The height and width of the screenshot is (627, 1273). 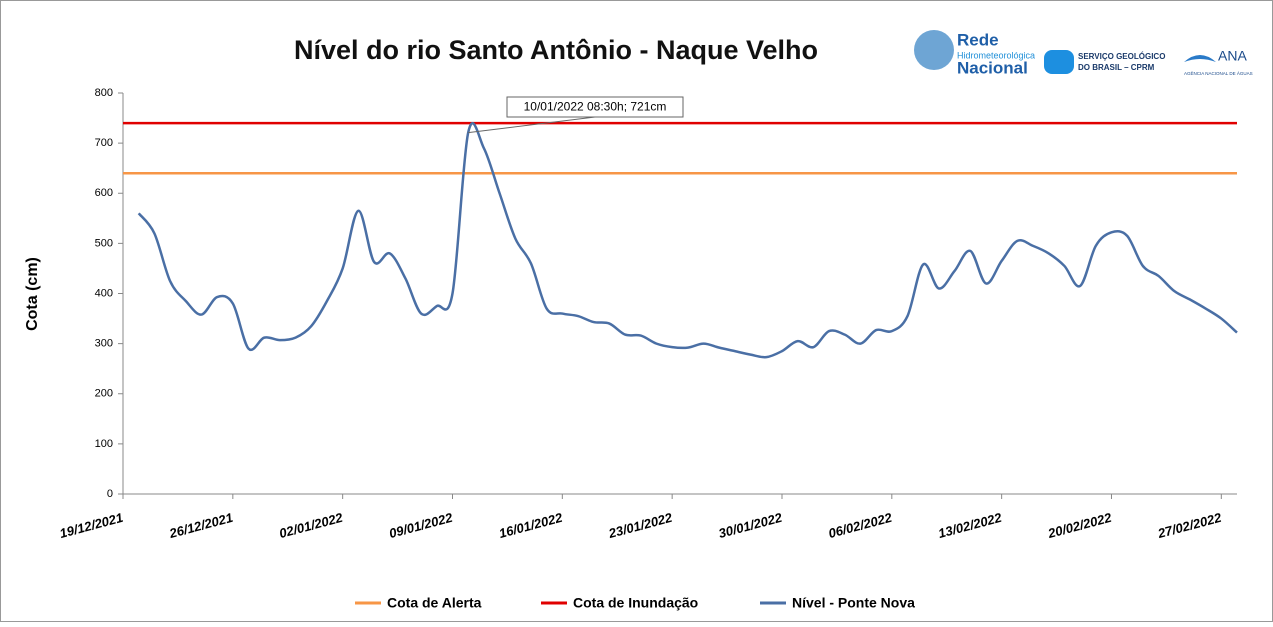 I want to click on logo-text: SERVIÇO GEOLÓGICO, so click(x=1121, y=56).